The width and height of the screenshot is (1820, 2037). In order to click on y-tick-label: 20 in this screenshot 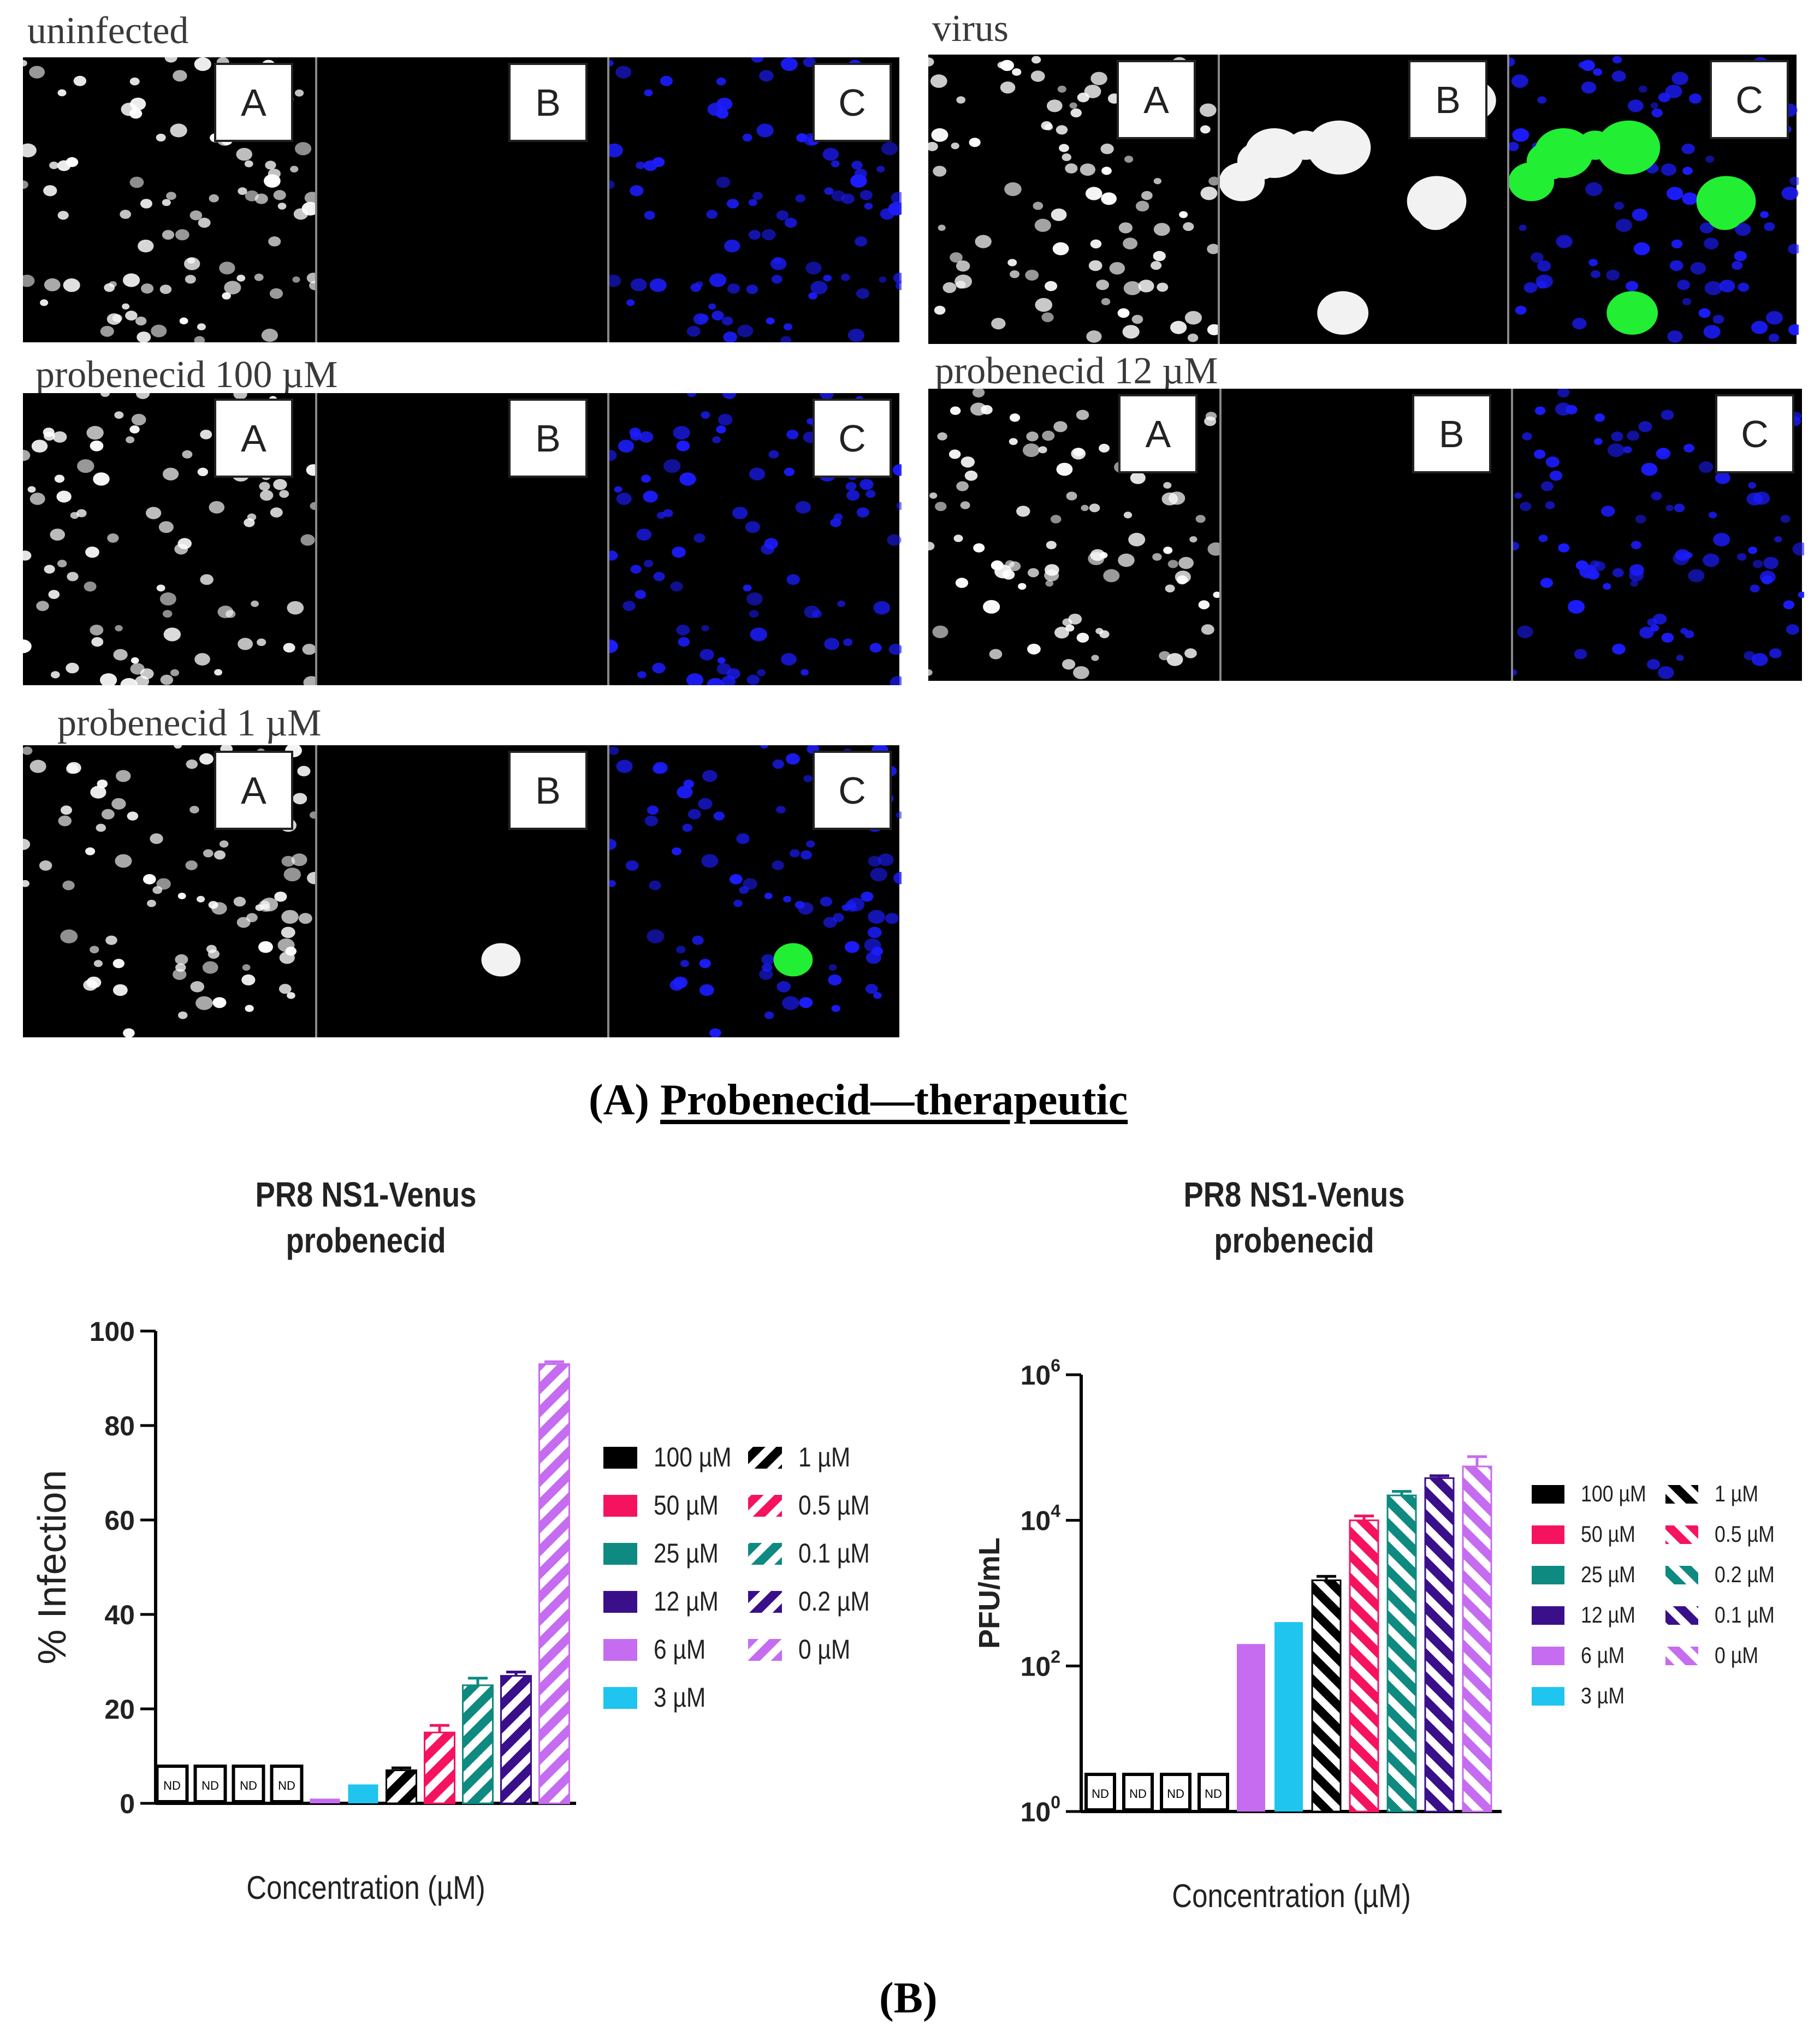, I will do `click(119, 1709)`.